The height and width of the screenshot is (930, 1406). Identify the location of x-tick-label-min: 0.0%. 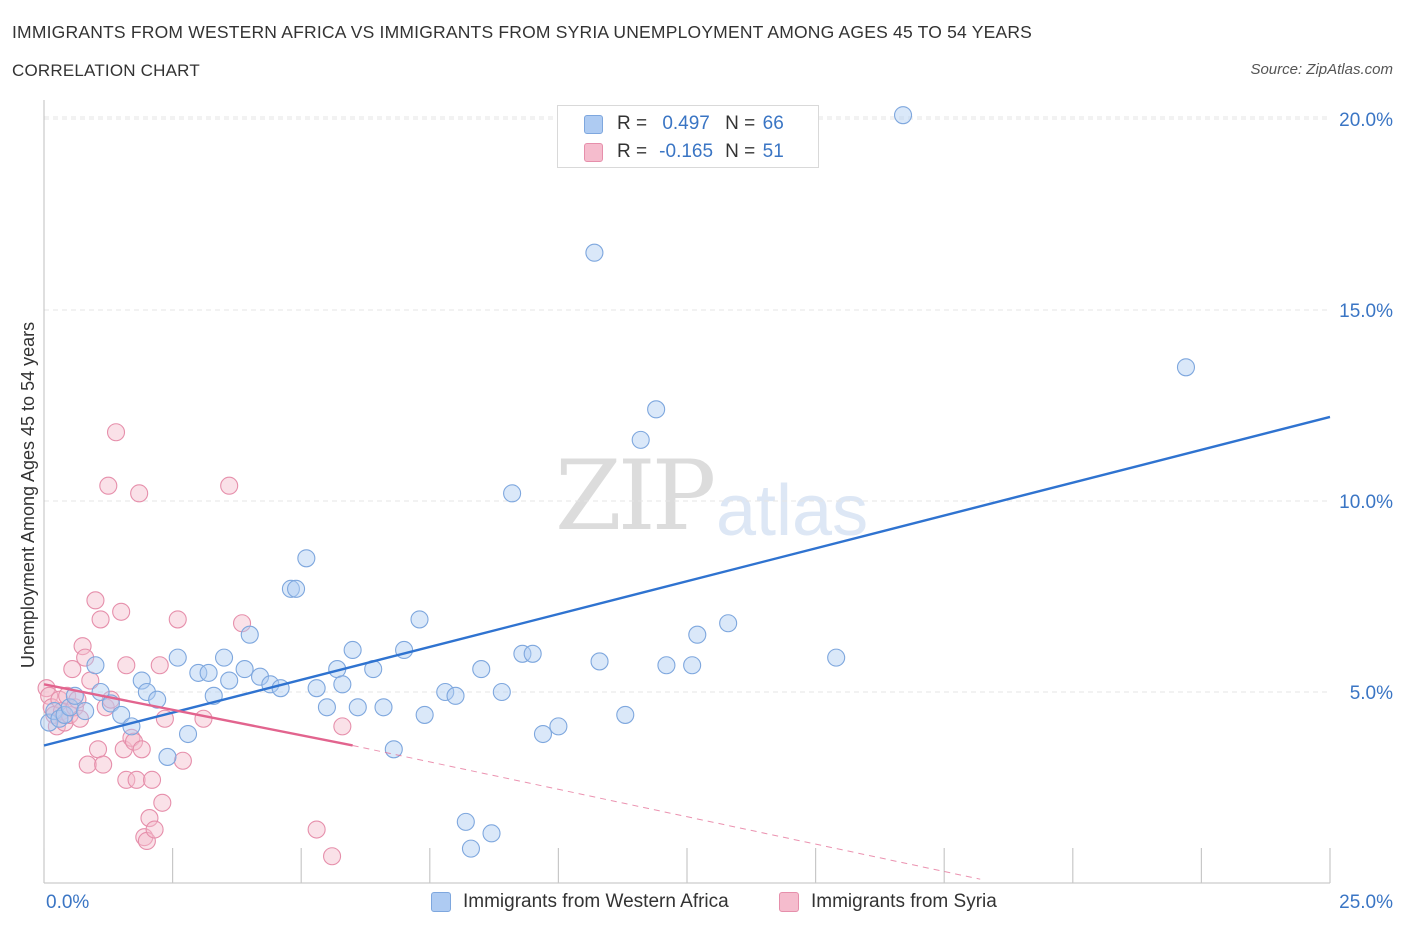
(67, 902).